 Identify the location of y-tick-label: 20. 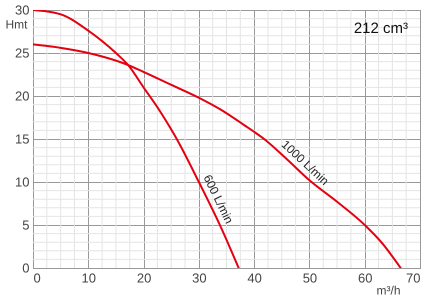
(22, 96).